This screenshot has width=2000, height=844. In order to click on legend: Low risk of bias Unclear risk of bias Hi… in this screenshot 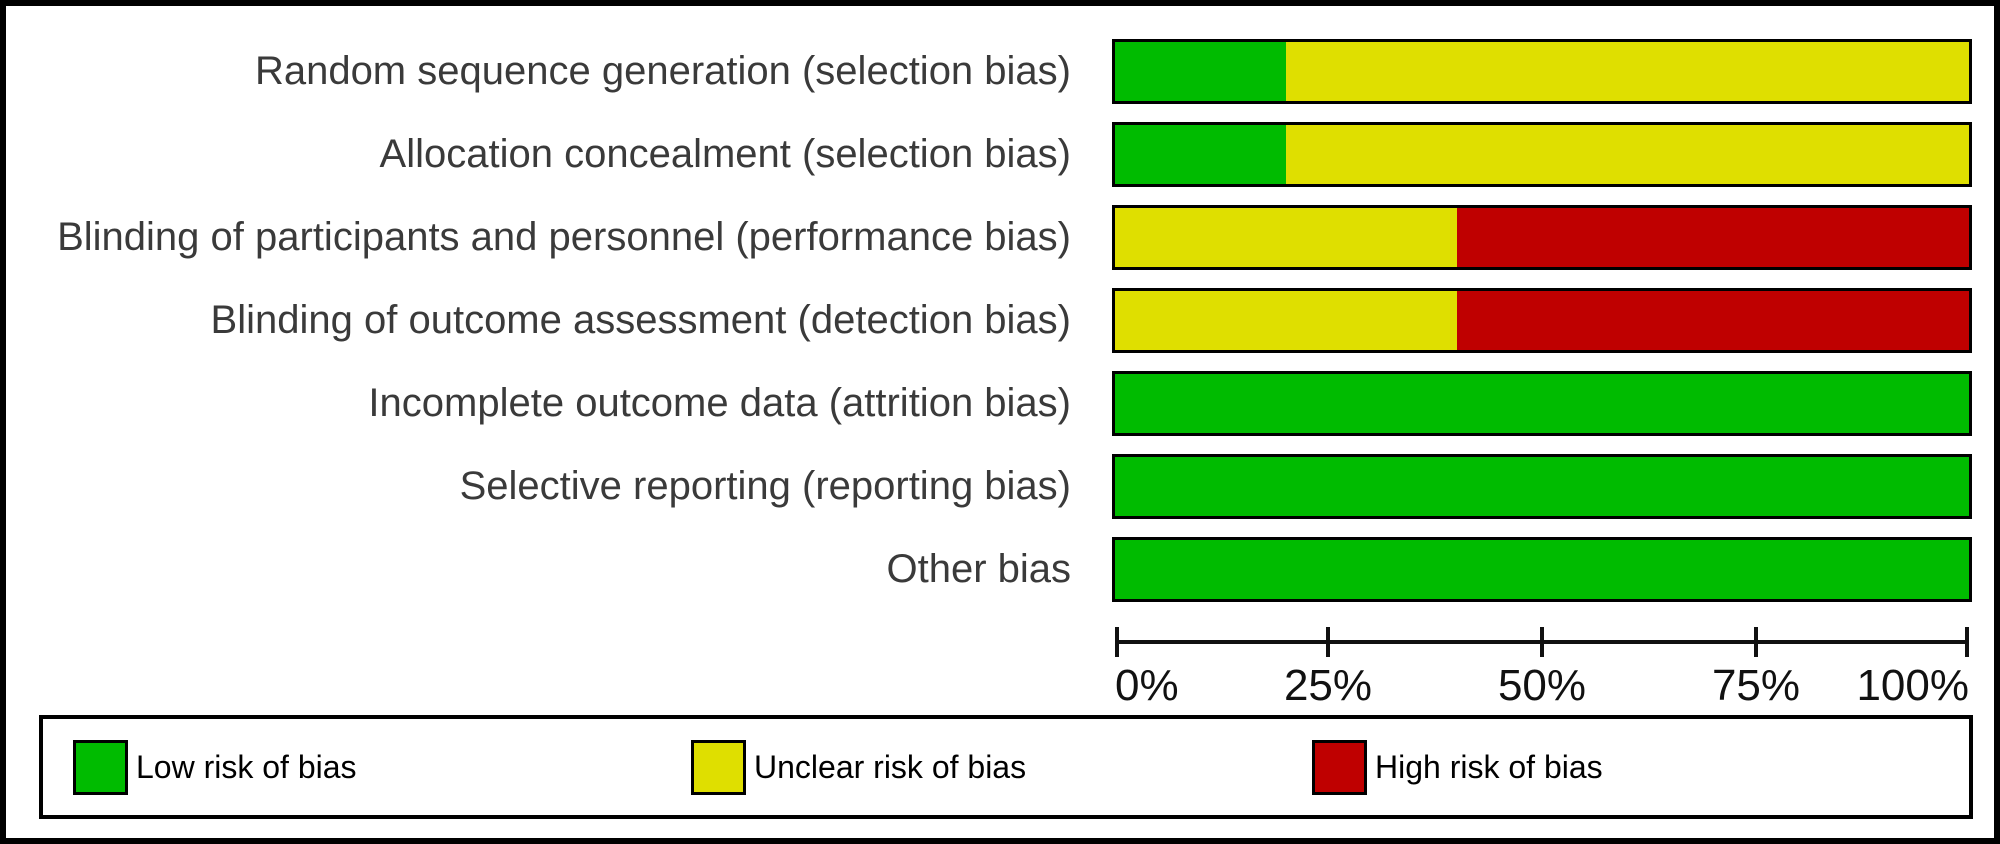, I will do `click(1006, 767)`.